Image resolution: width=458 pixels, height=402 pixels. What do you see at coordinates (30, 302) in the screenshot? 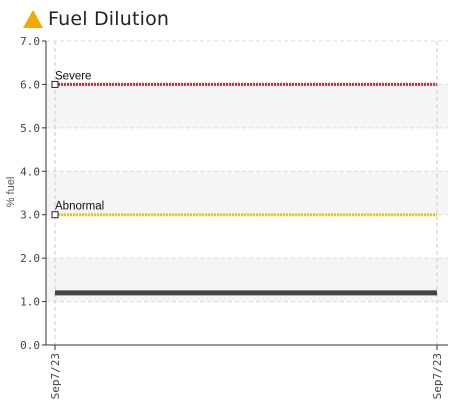
I see `y-tick-label: 1.0` at bounding box center [30, 302].